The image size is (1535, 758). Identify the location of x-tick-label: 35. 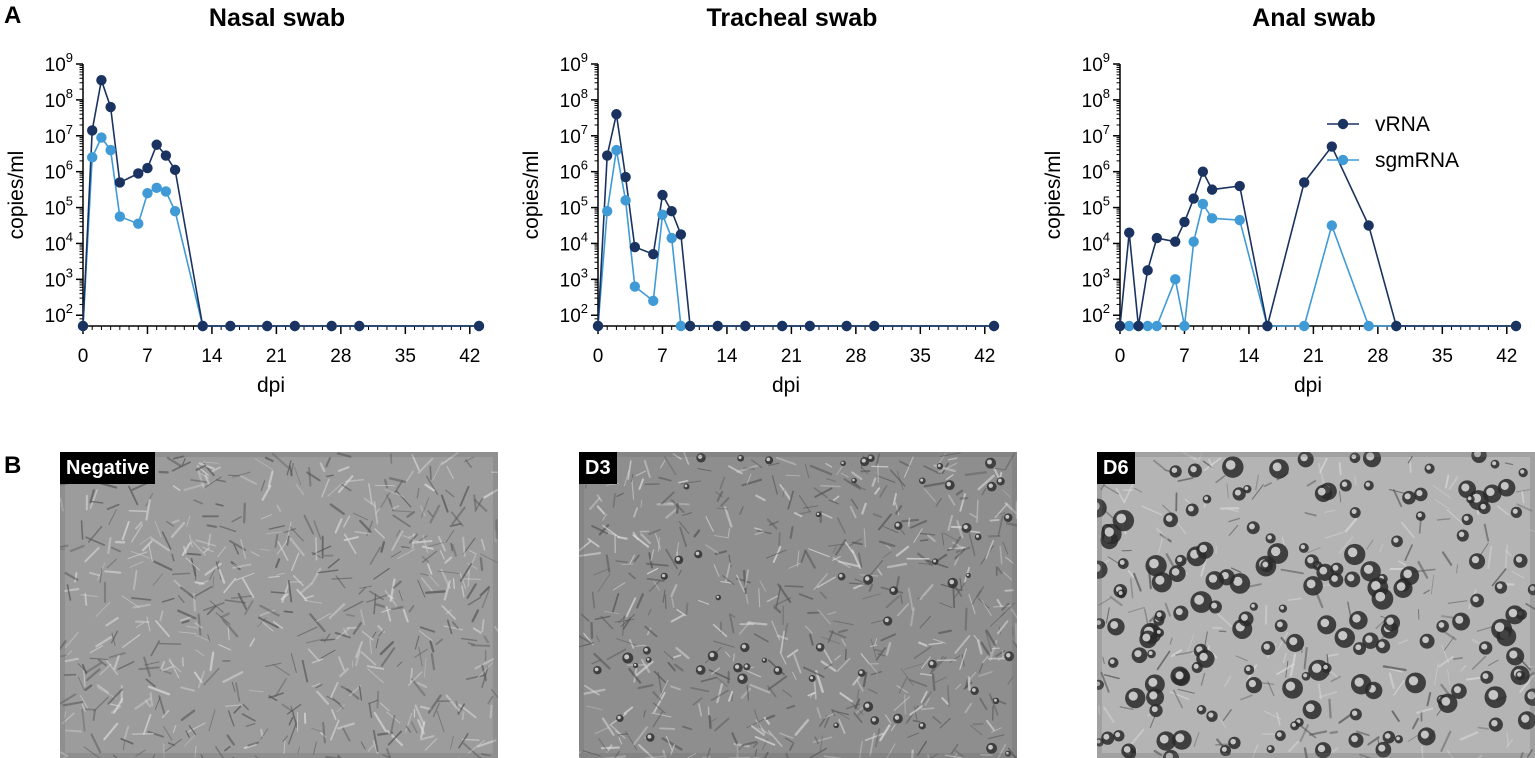
(405, 356).